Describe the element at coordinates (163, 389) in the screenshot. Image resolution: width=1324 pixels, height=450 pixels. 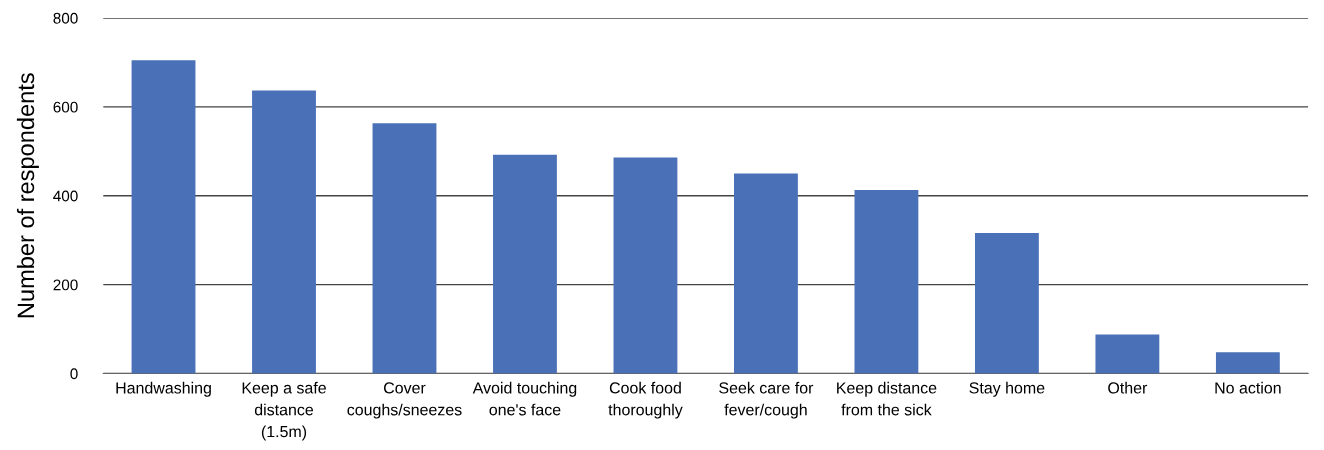
I see `x-tick-label: Handwashing` at that location.